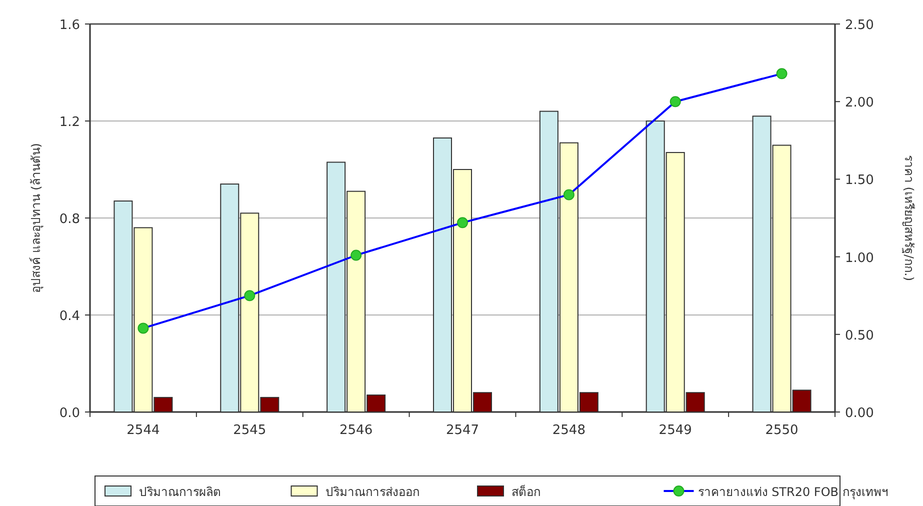 The width and height of the screenshot is (923, 506). What do you see at coordinates (180, 492) in the screenshot?
I see `legend-label: ปริมาณการผลิต` at bounding box center [180, 492].